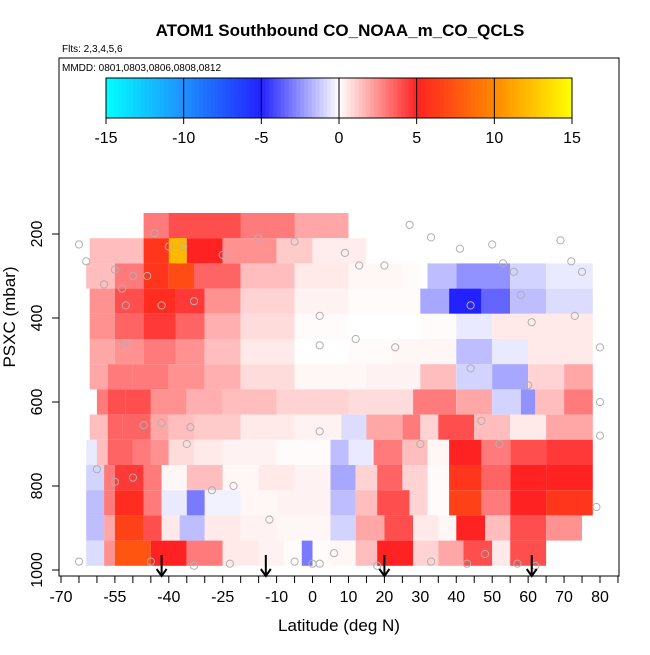  What do you see at coordinates (37, 234) in the screenshot?
I see `y-tick-label: 200` at bounding box center [37, 234].